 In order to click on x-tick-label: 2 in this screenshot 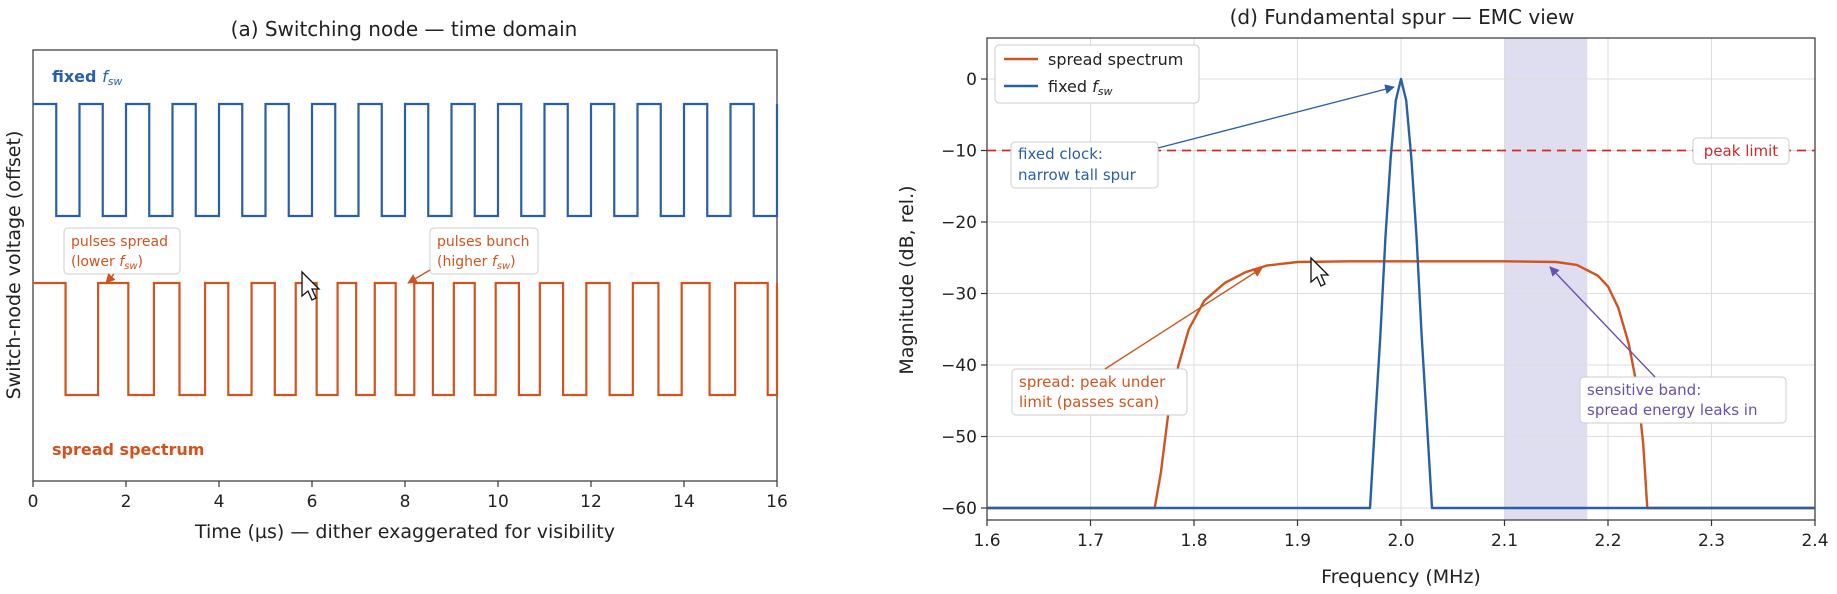, I will do `click(126, 502)`.